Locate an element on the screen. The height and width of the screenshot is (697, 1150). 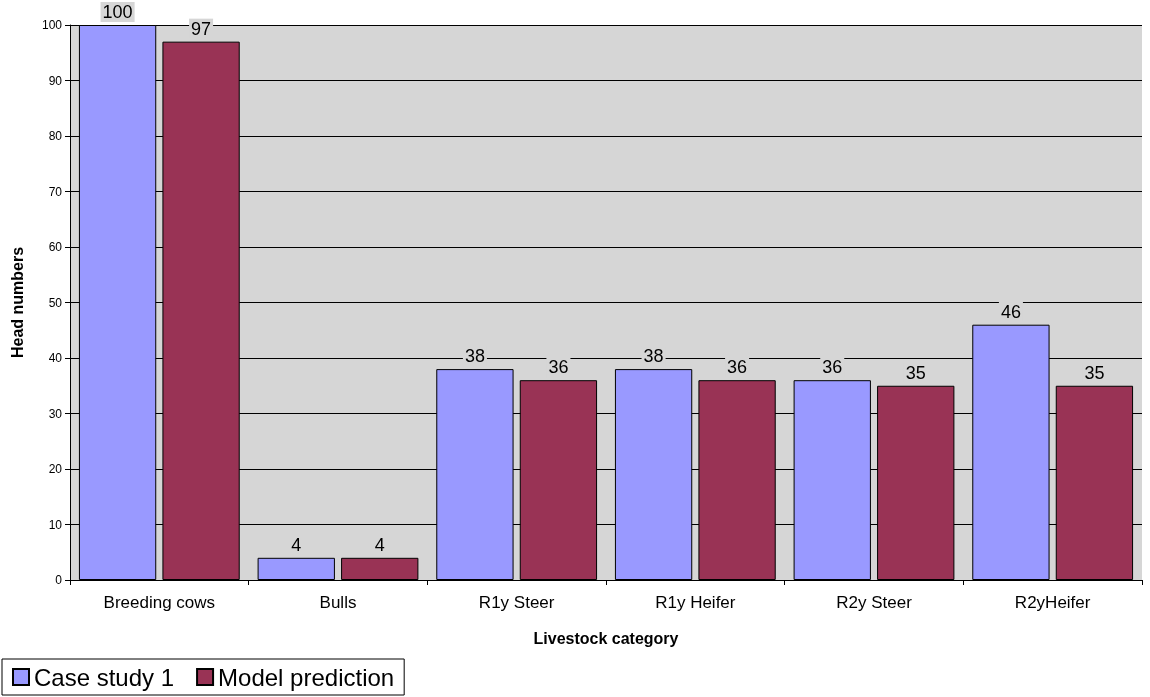
data-label: 46 is located at coordinates (1010, 311).